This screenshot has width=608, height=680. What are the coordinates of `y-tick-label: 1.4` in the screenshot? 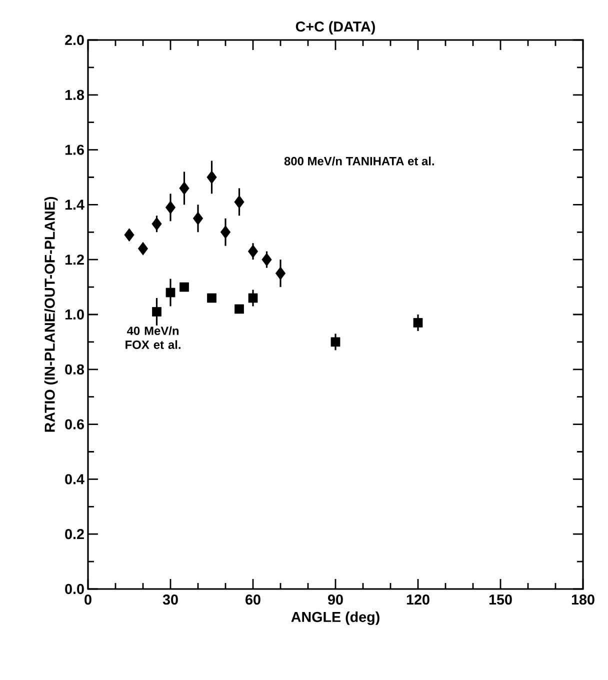 It's located at (74, 205).